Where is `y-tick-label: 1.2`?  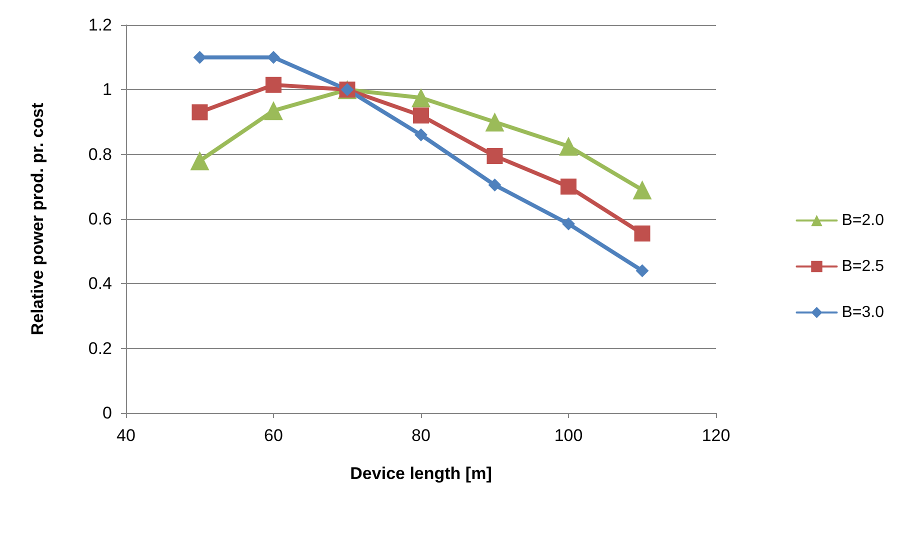
y-tick-label: 1.2 is located at coordinates (100, 25).